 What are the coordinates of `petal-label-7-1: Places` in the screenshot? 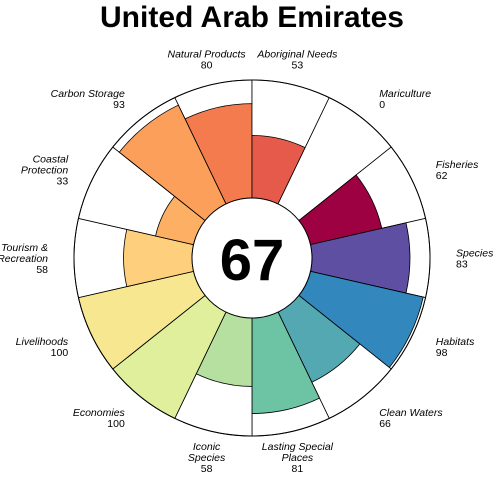 It's located at (298, 458).